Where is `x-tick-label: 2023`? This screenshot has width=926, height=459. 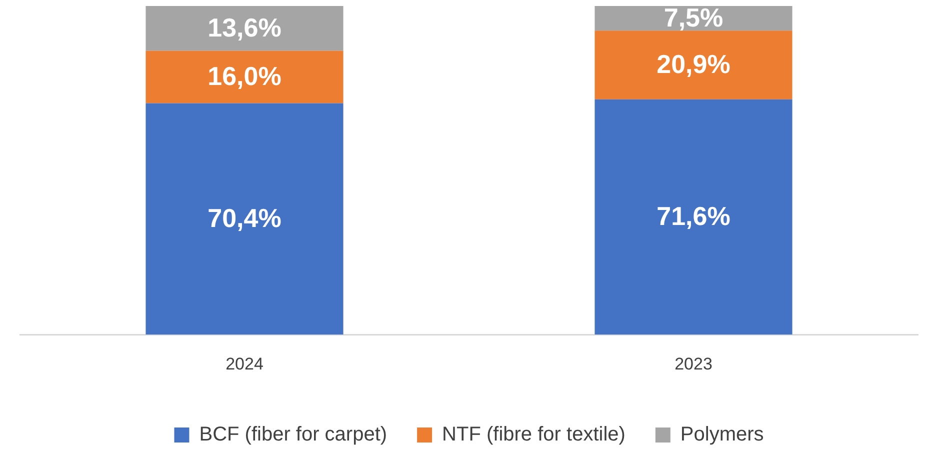 x-tick-label: 2023 is located at coordinates (693, 364).